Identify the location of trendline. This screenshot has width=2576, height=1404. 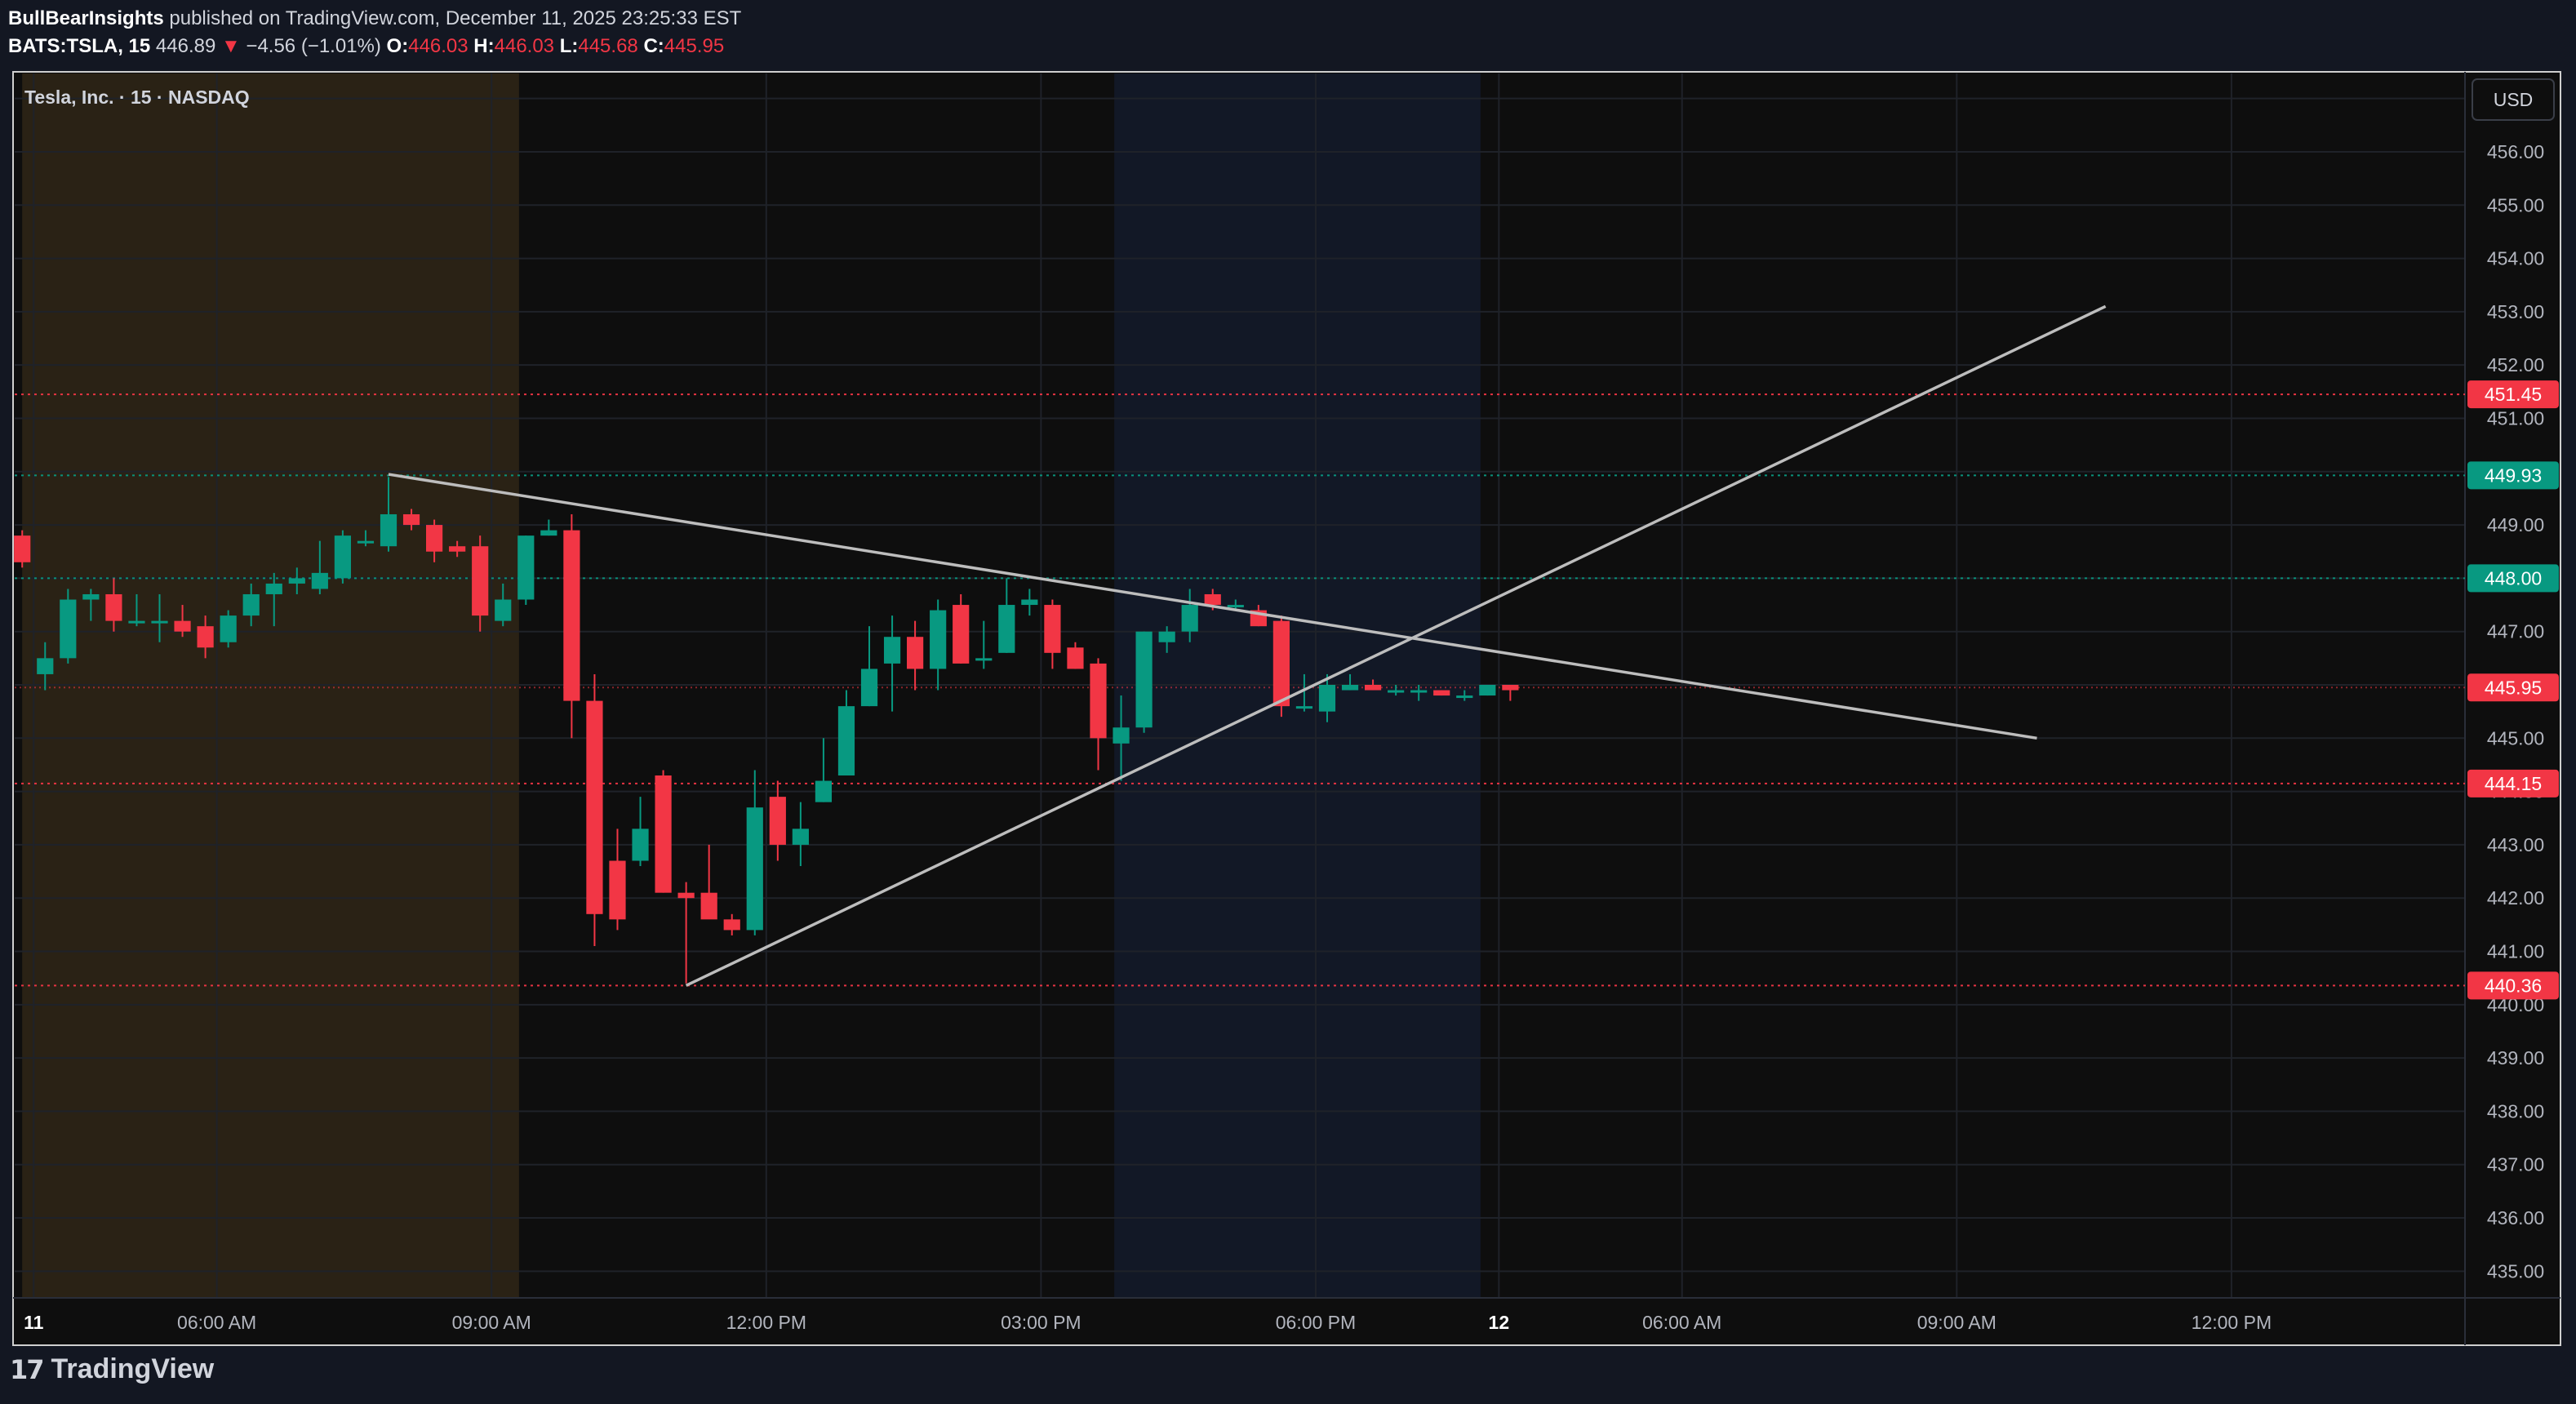
(1212, 606).